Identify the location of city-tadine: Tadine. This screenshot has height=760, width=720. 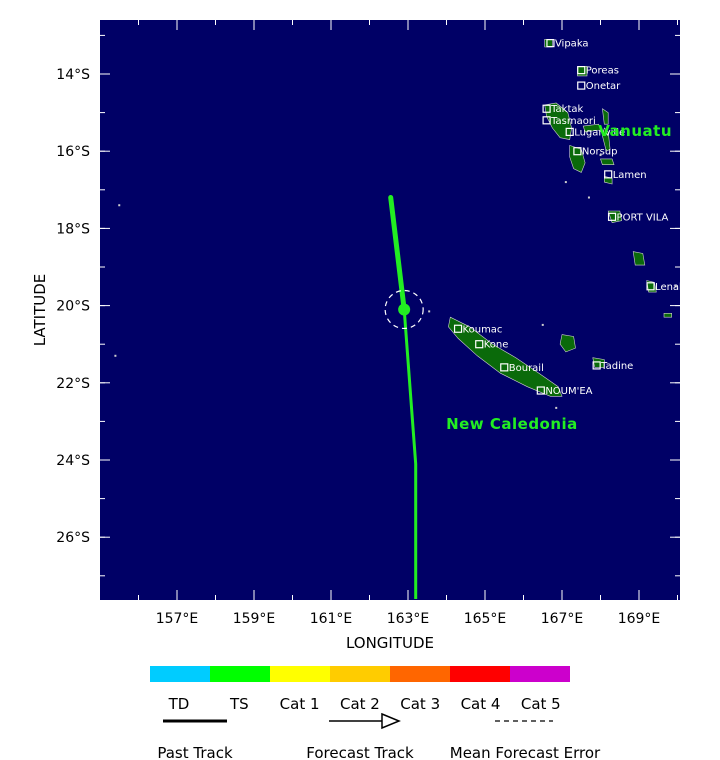
(612, 366).